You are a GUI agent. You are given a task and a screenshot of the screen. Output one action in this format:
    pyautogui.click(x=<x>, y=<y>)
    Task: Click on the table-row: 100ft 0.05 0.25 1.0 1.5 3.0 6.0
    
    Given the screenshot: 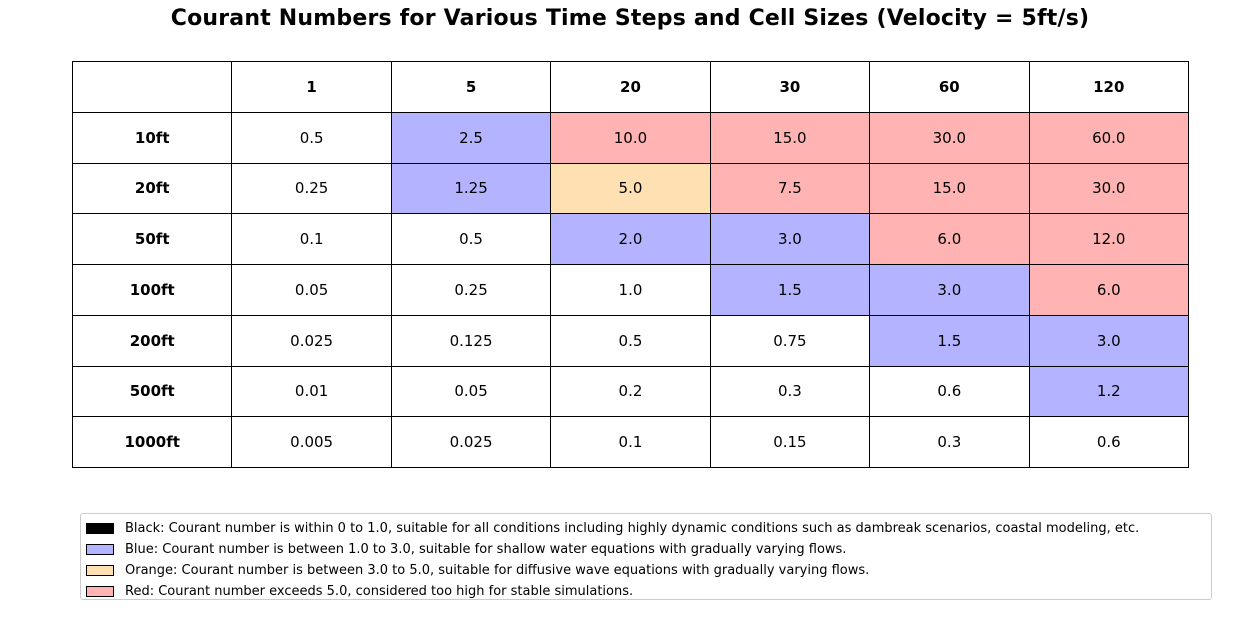 What is the action you would take?
    pyautogui.click(x=630, y=290)
    